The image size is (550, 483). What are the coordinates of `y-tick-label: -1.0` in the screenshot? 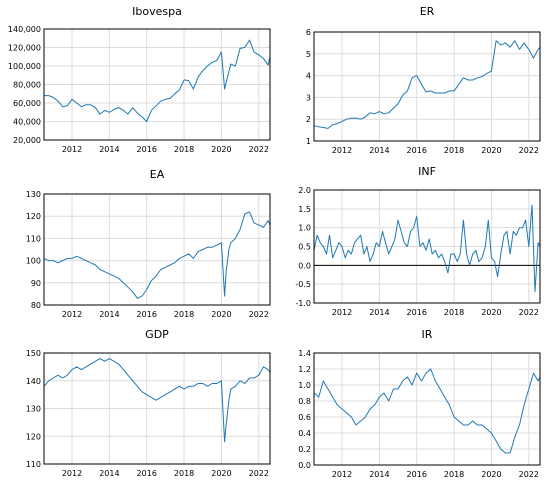 It's located at (303, 303).